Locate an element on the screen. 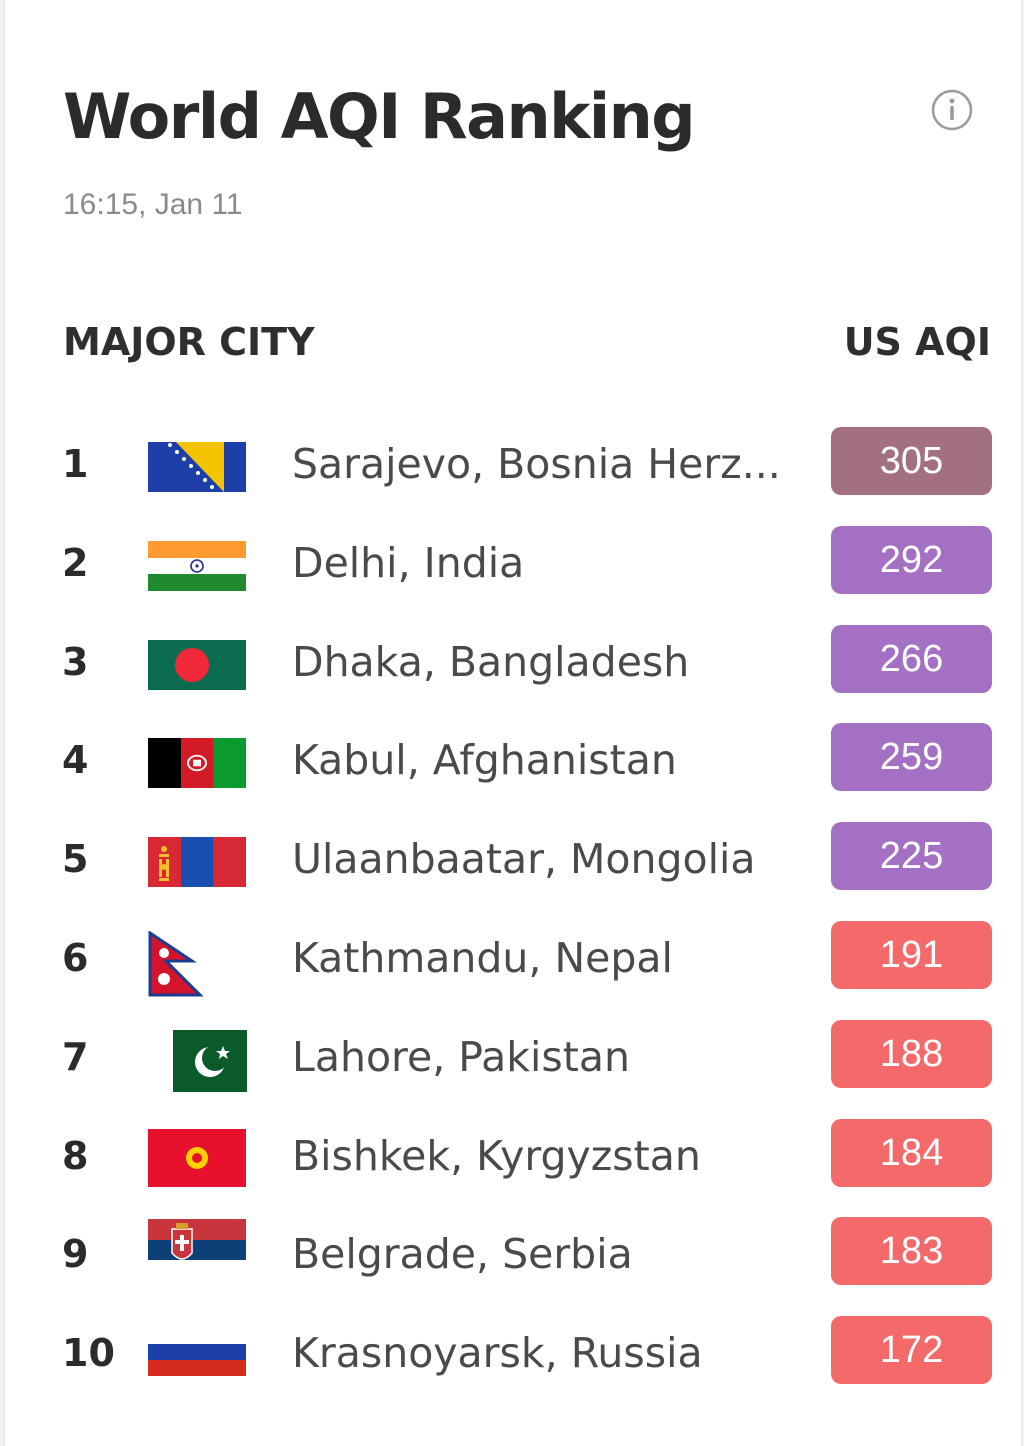 The height and width of the screenshot is (1446, 1024). aqi-badge: 184 is located at coordinates (911, 1152).